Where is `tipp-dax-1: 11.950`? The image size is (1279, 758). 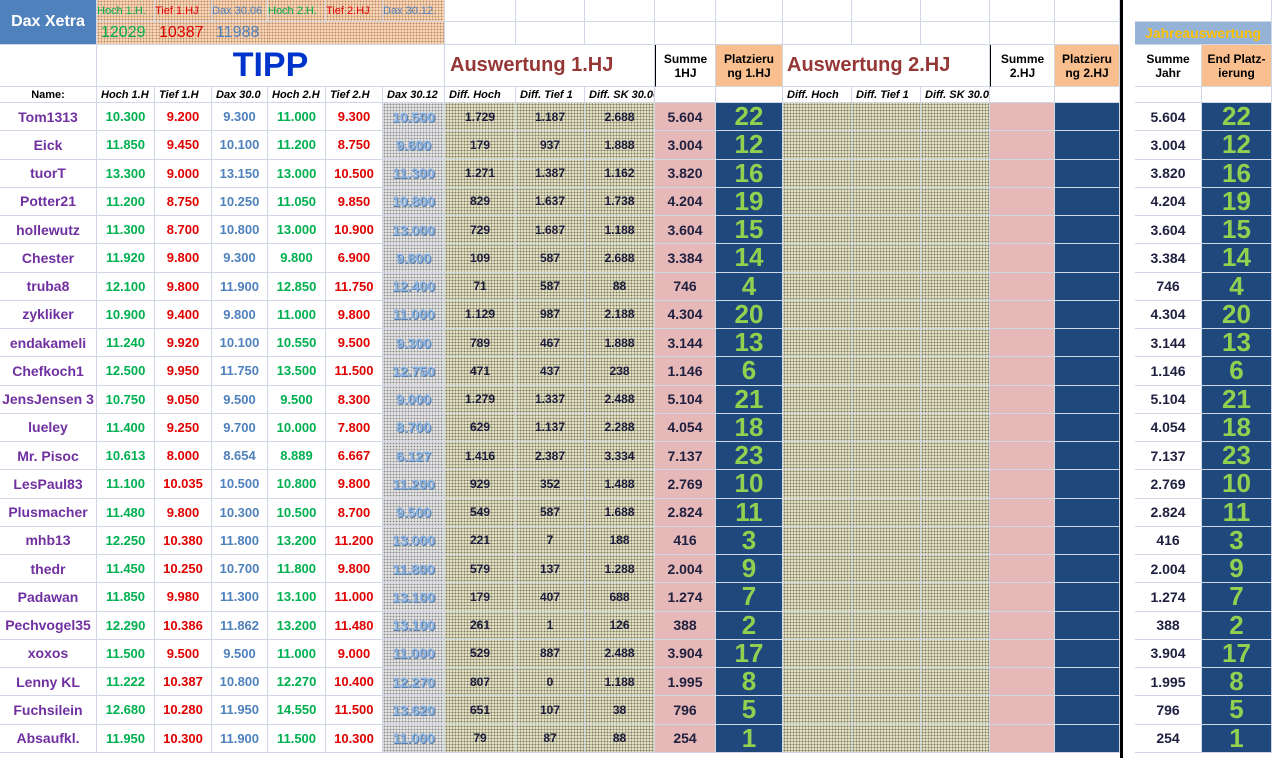
tipp-dax-1: 11.950 is located at coordinates (240, 710).